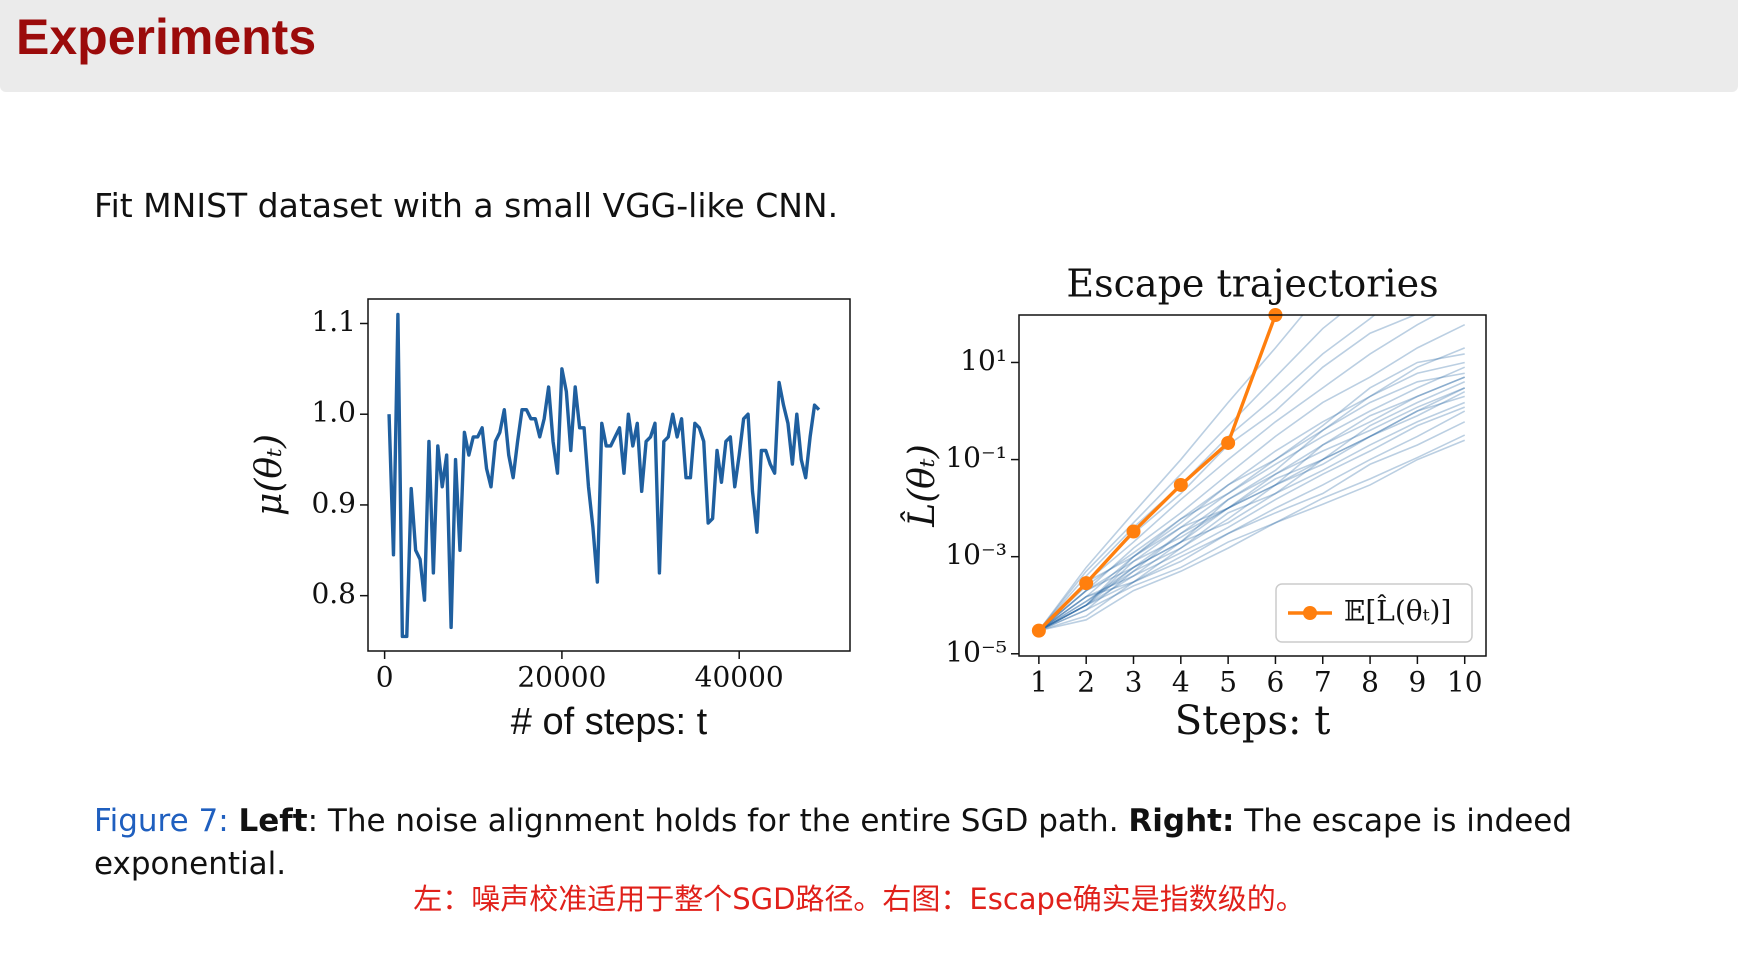 The image size is (1738, 962). I want to click on x-tick-label: 20000, so click(561, 677).